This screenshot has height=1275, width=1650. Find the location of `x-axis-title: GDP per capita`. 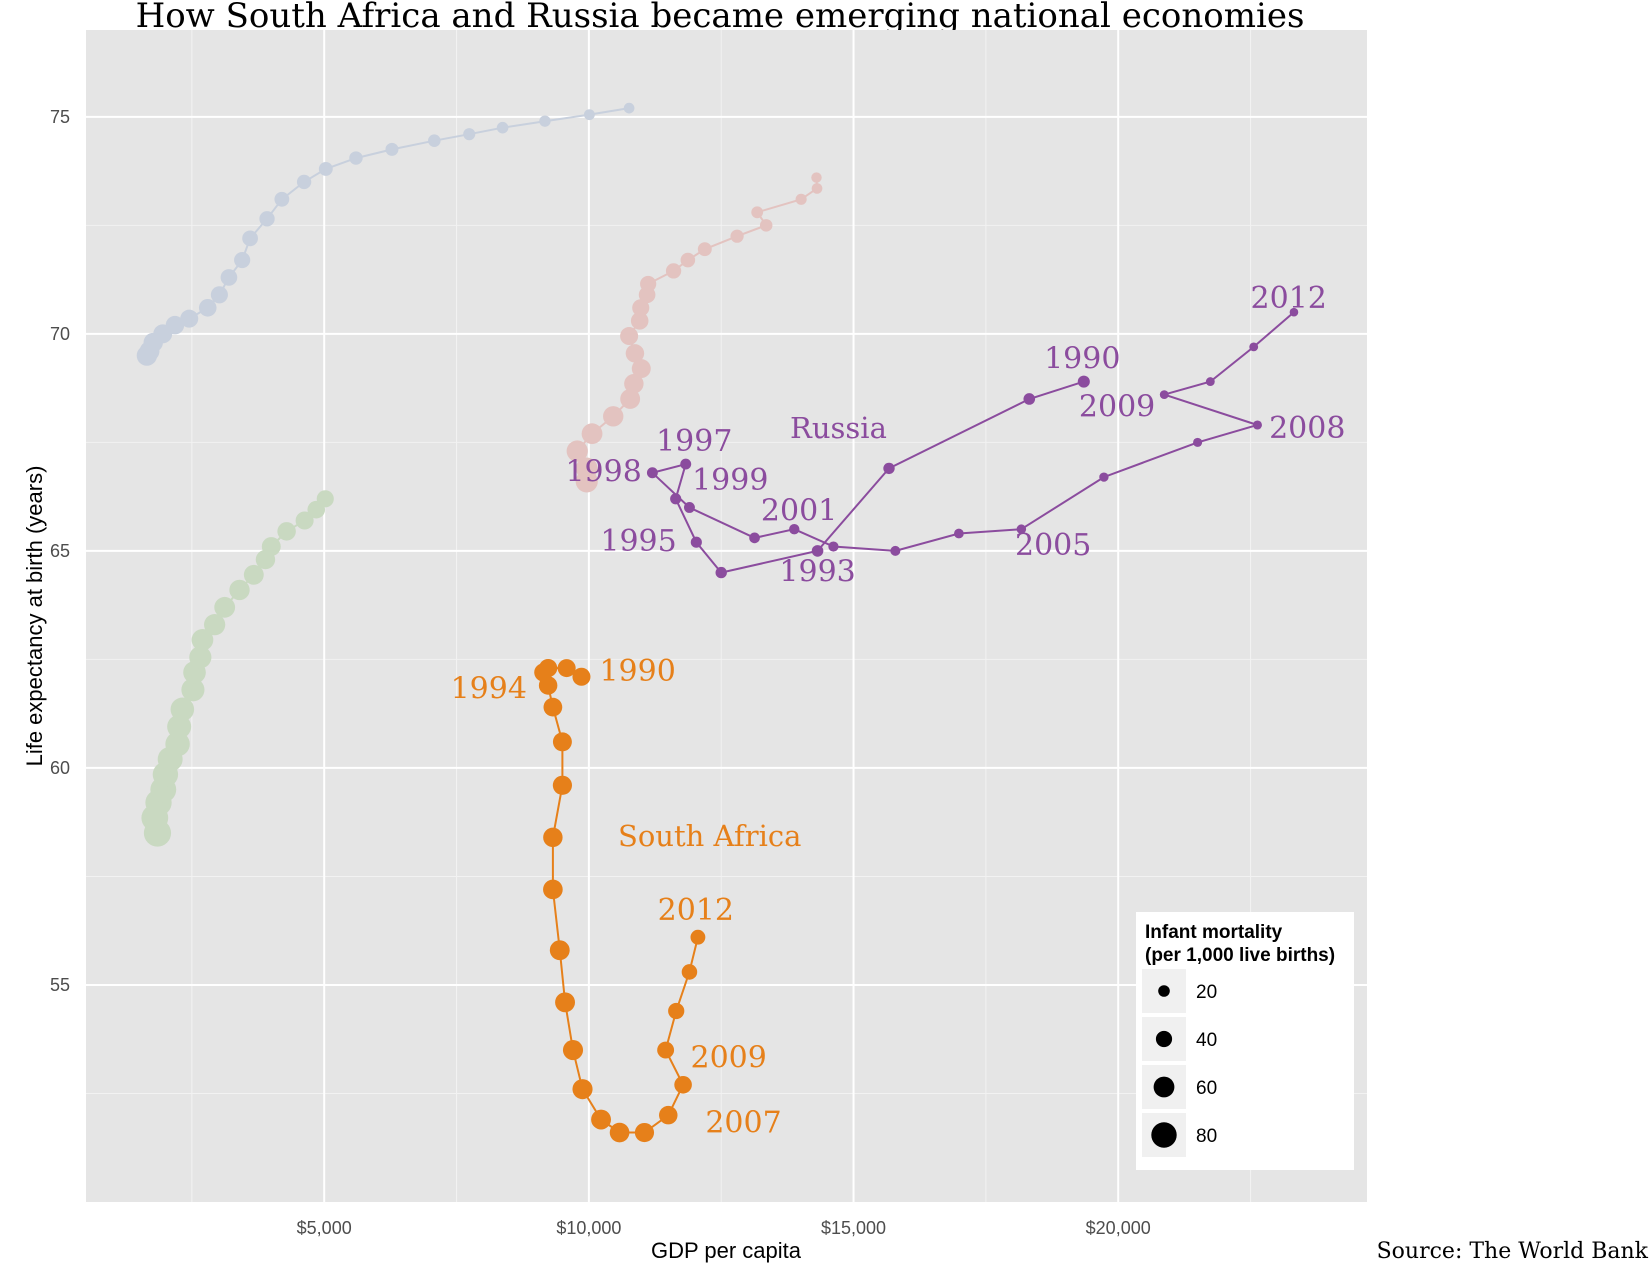

x-axis-title: GDP per capita is located at coordinates (726, 1250).